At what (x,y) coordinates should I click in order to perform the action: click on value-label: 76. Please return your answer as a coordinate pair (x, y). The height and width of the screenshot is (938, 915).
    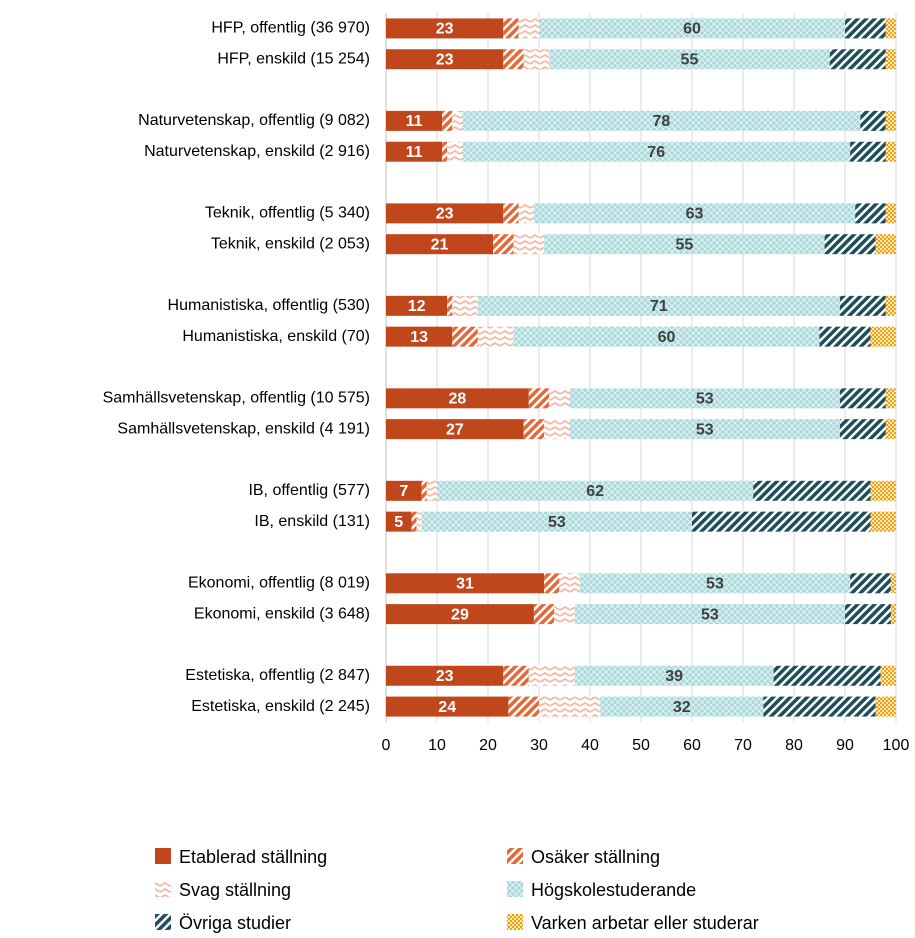
    Looking at the image, I should click on (656, 152).